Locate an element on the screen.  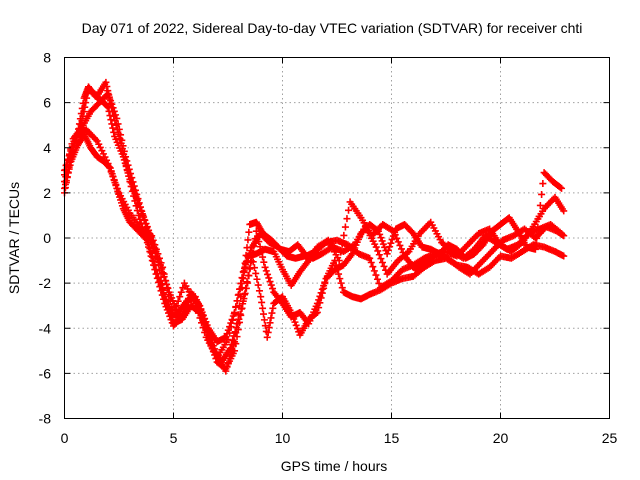
y-tick-label: -6 is located at coordinates (45, 373).